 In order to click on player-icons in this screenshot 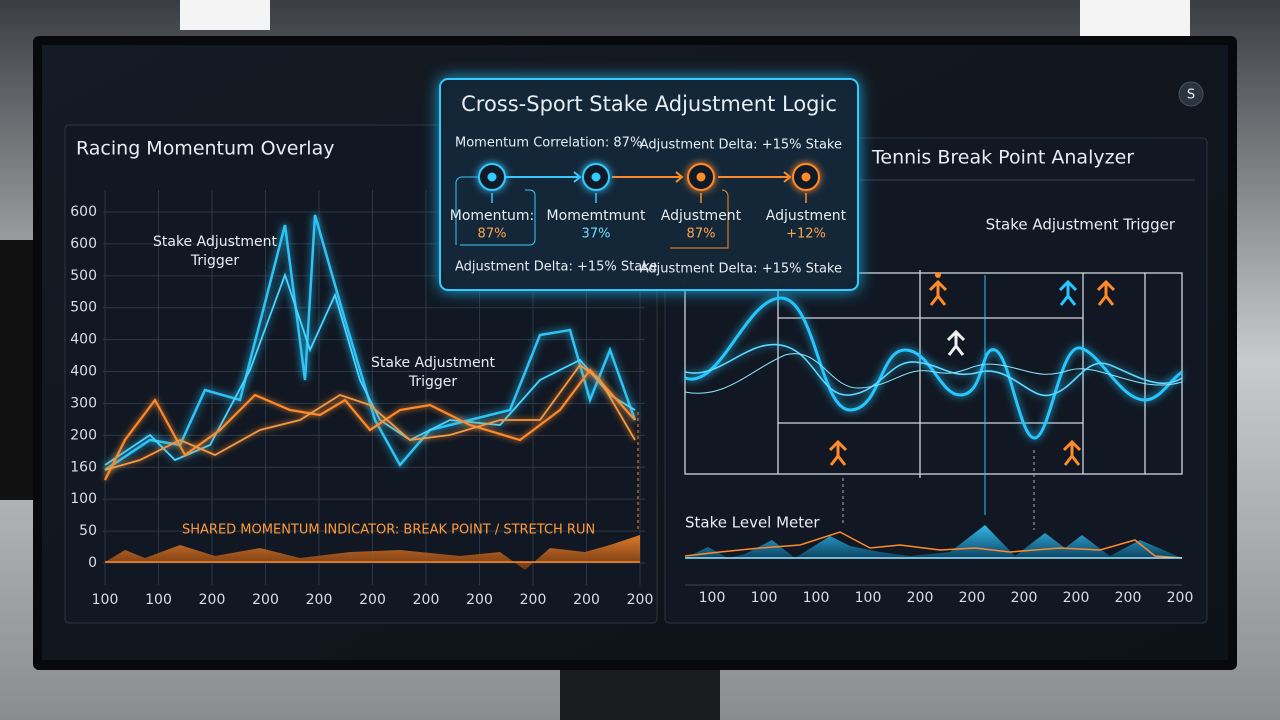, I will do `click(972, 369)`.